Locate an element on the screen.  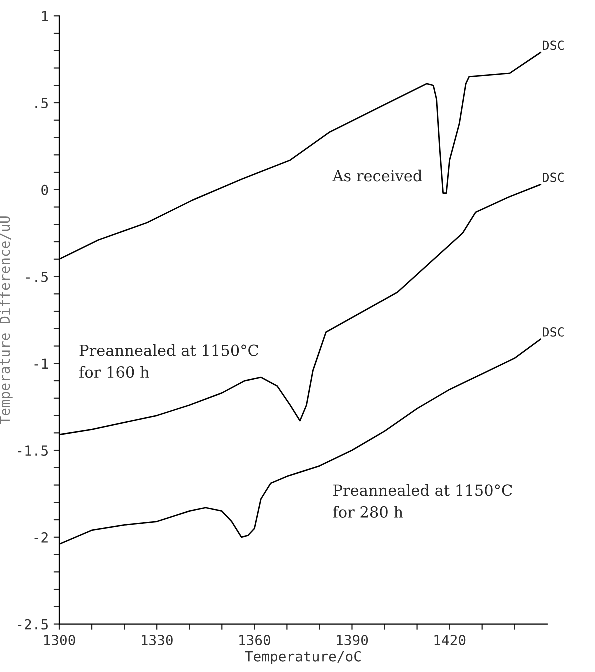
series-label: Preannealed at 1150°C for 280 h is located at coordinates (422, 501).